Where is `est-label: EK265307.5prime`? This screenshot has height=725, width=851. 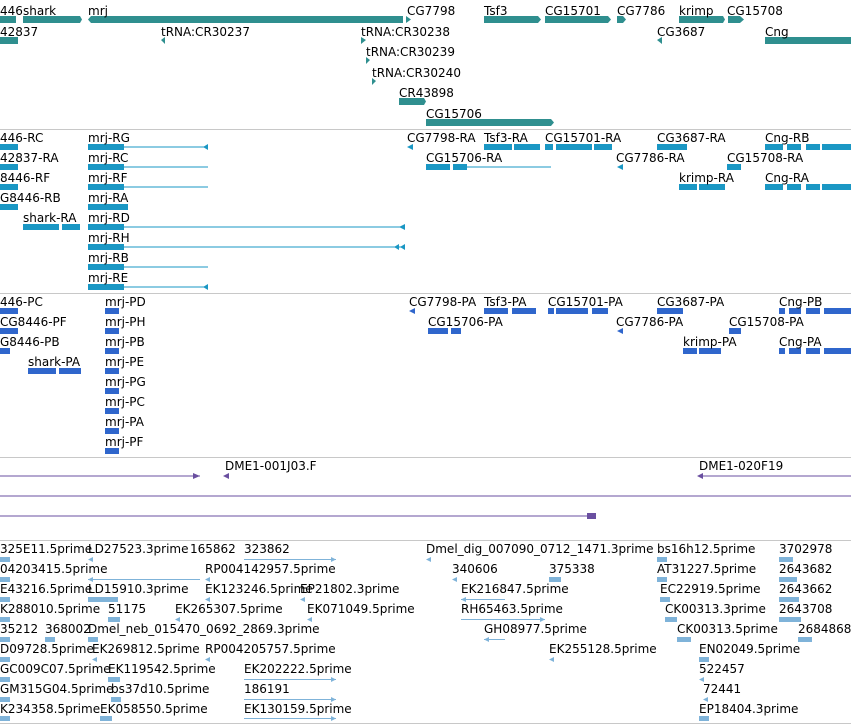 est-label: EK265307.5prime is located at coordinates (229, 609).